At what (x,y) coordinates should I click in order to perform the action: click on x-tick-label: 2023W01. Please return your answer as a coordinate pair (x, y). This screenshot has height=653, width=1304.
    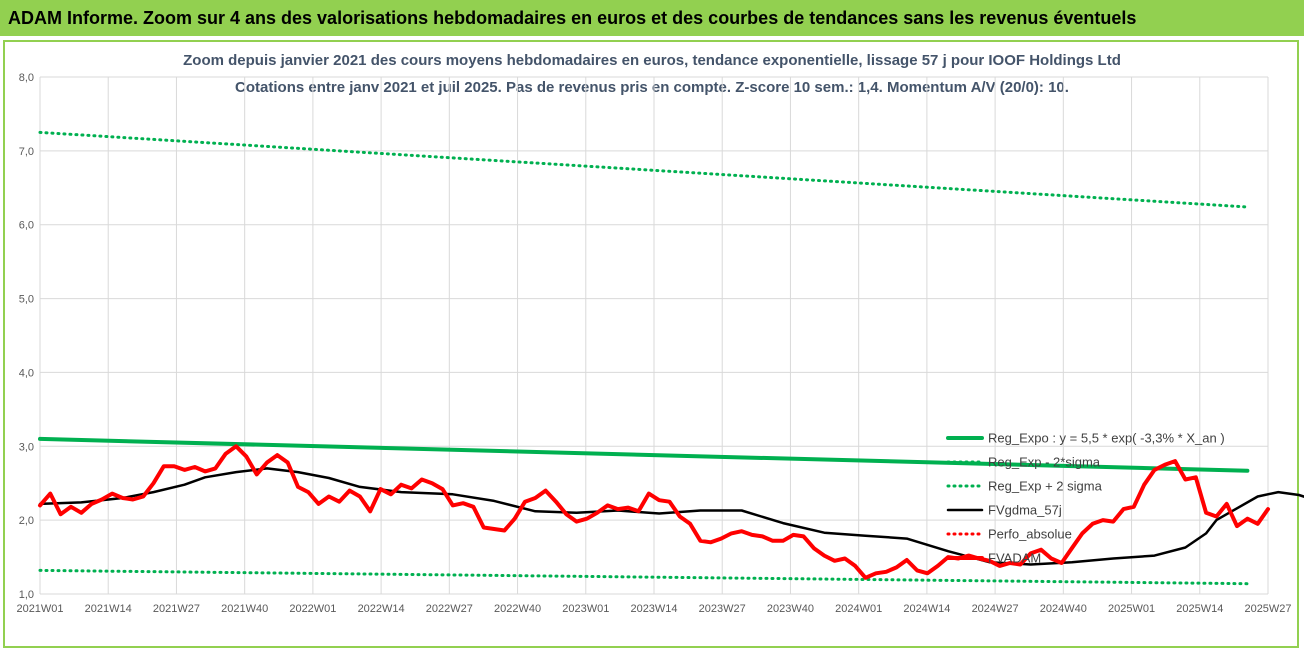
    Looking at the image, I should click on (585, 609).